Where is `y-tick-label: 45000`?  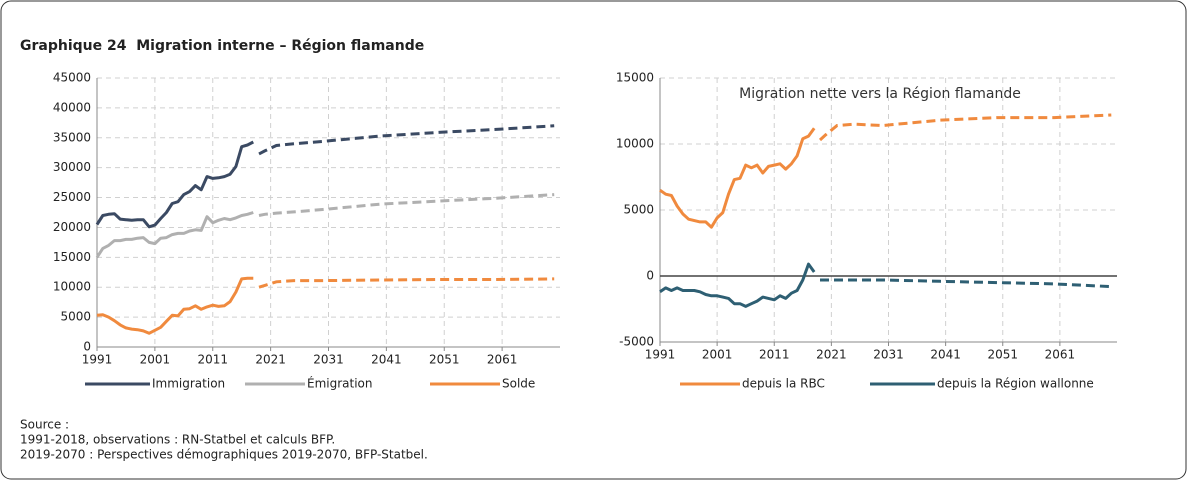 y-tick-label: 45000 is located at coordinates (72, 78).